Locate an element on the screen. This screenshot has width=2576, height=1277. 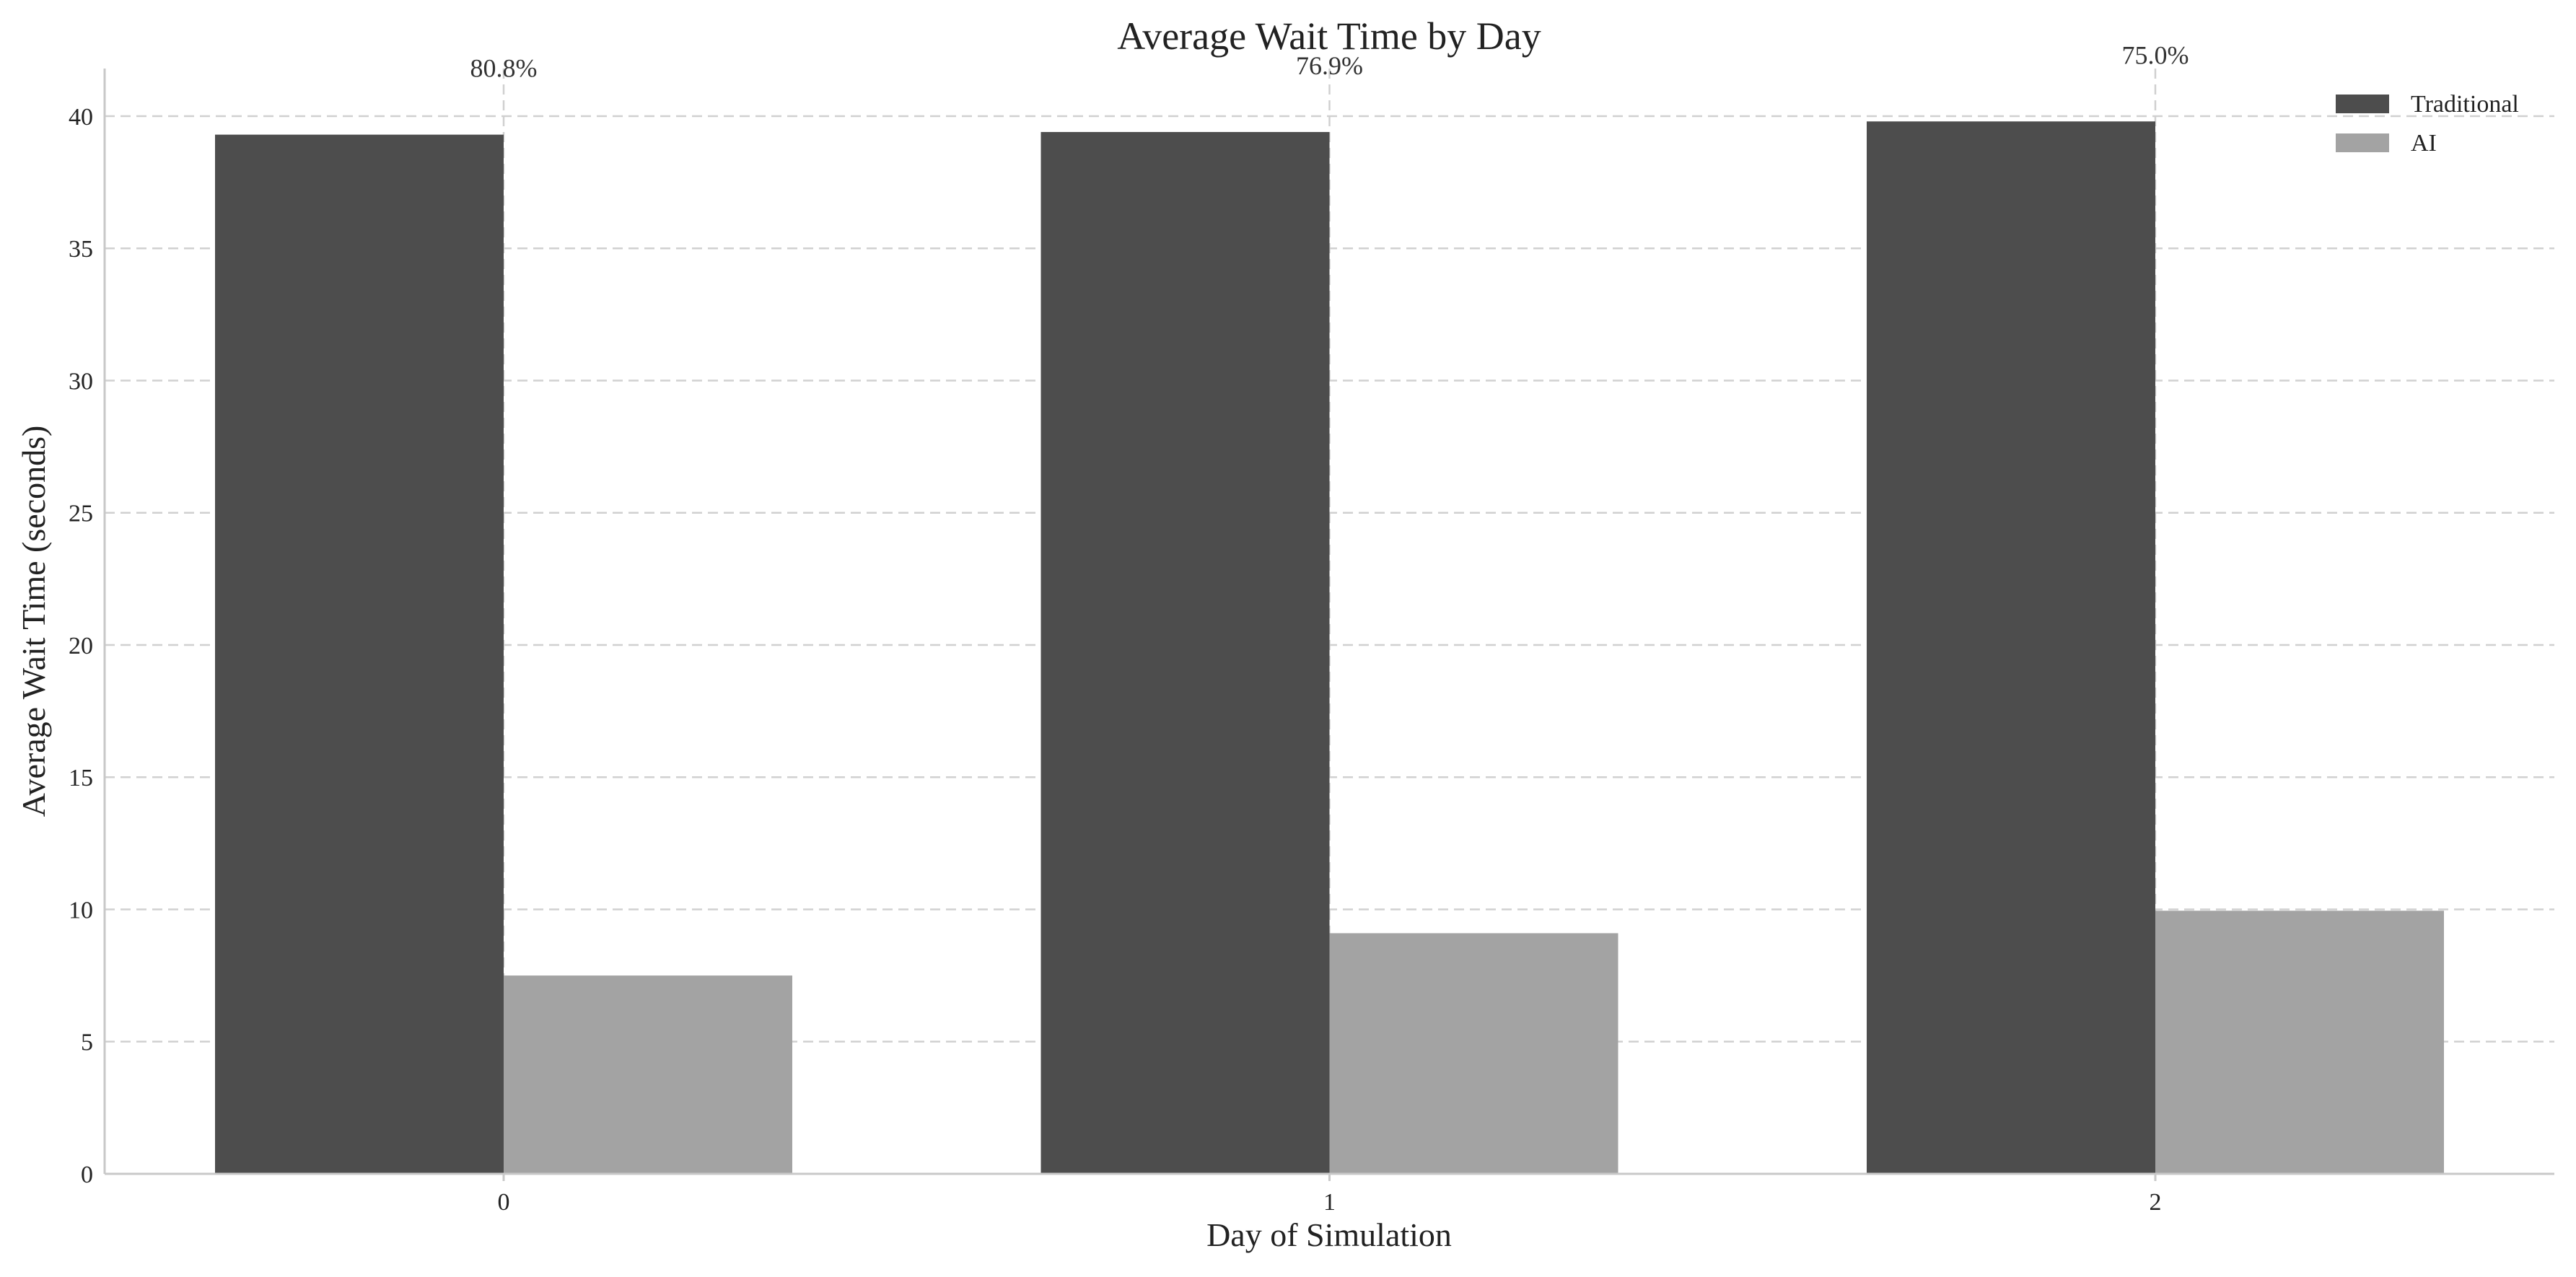
percent-annotations: 80.8% 76.9% 75.0% is located at coordinates (1329, 61).